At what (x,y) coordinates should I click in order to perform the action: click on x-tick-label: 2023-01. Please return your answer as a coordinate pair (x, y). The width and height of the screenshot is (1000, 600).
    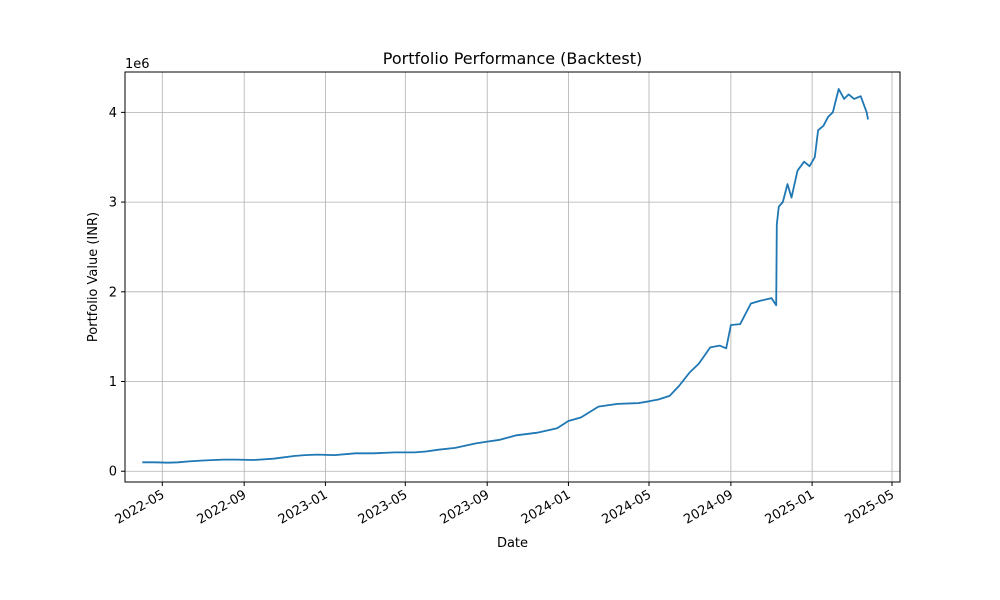
    Looking at the image, I should click on (303, 507).